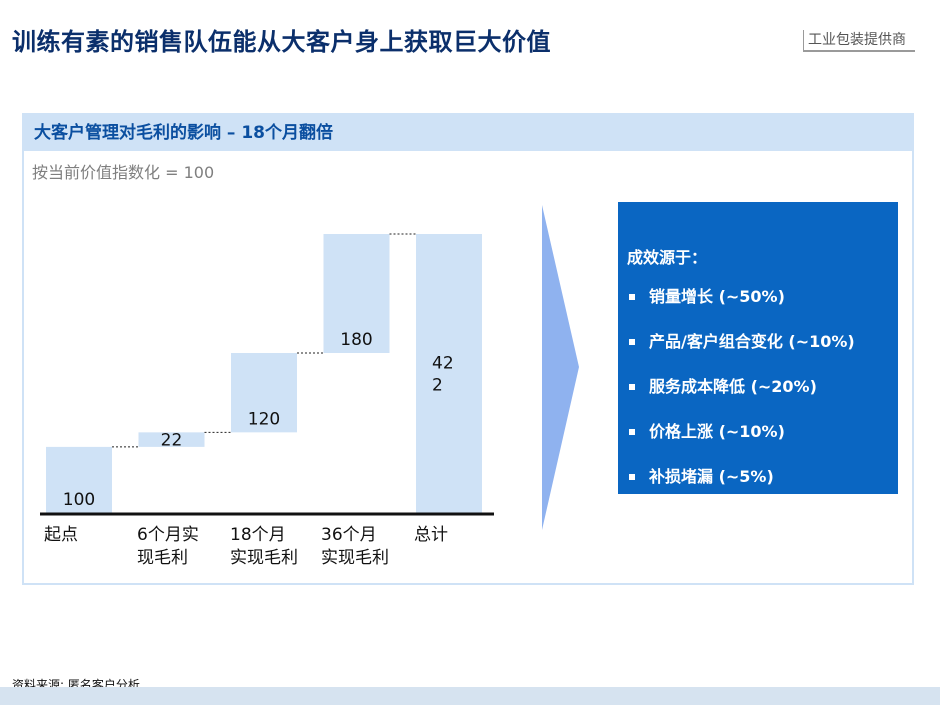 This screenshot has height=705, width=940. What do you see at coordinates (733, 386) in the screenshot?
I see `driver-label: 服务成本降低 (~20%)` at bounding box center [733, 386].